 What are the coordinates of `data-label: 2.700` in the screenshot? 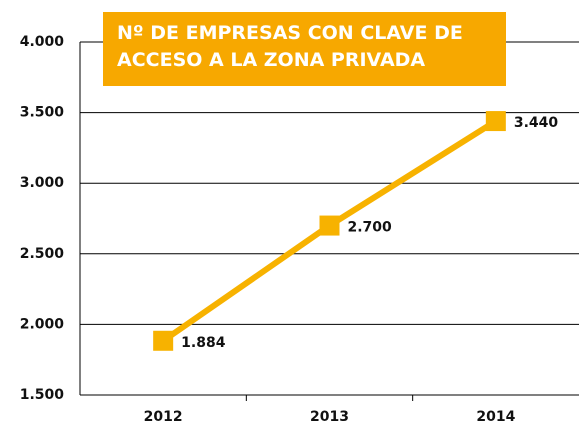 It's located at (370, 228).